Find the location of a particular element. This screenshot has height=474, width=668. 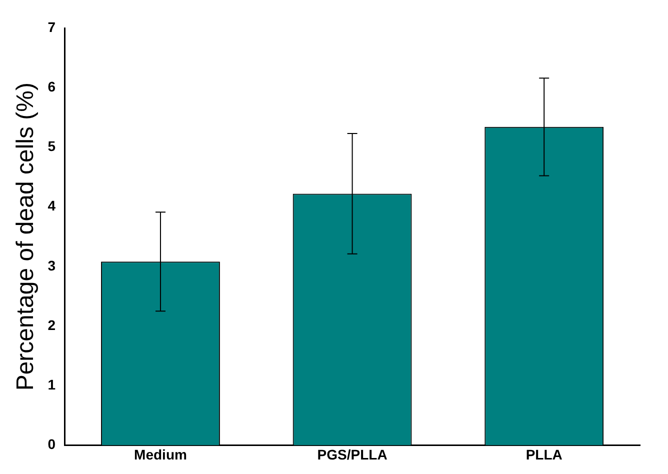

x-tick-label: PGS/PLLA is located at coordinates (352, 454).